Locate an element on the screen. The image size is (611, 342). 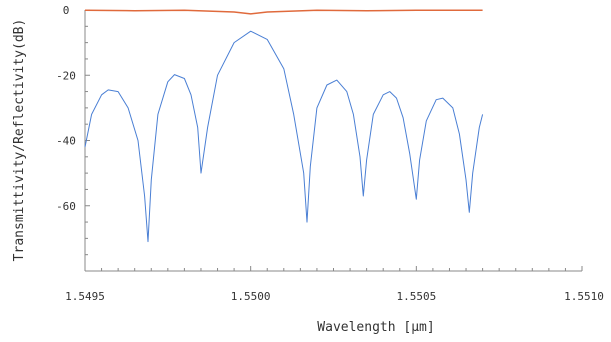
y-tick-label: -20 is located at coordinates (66, 75).